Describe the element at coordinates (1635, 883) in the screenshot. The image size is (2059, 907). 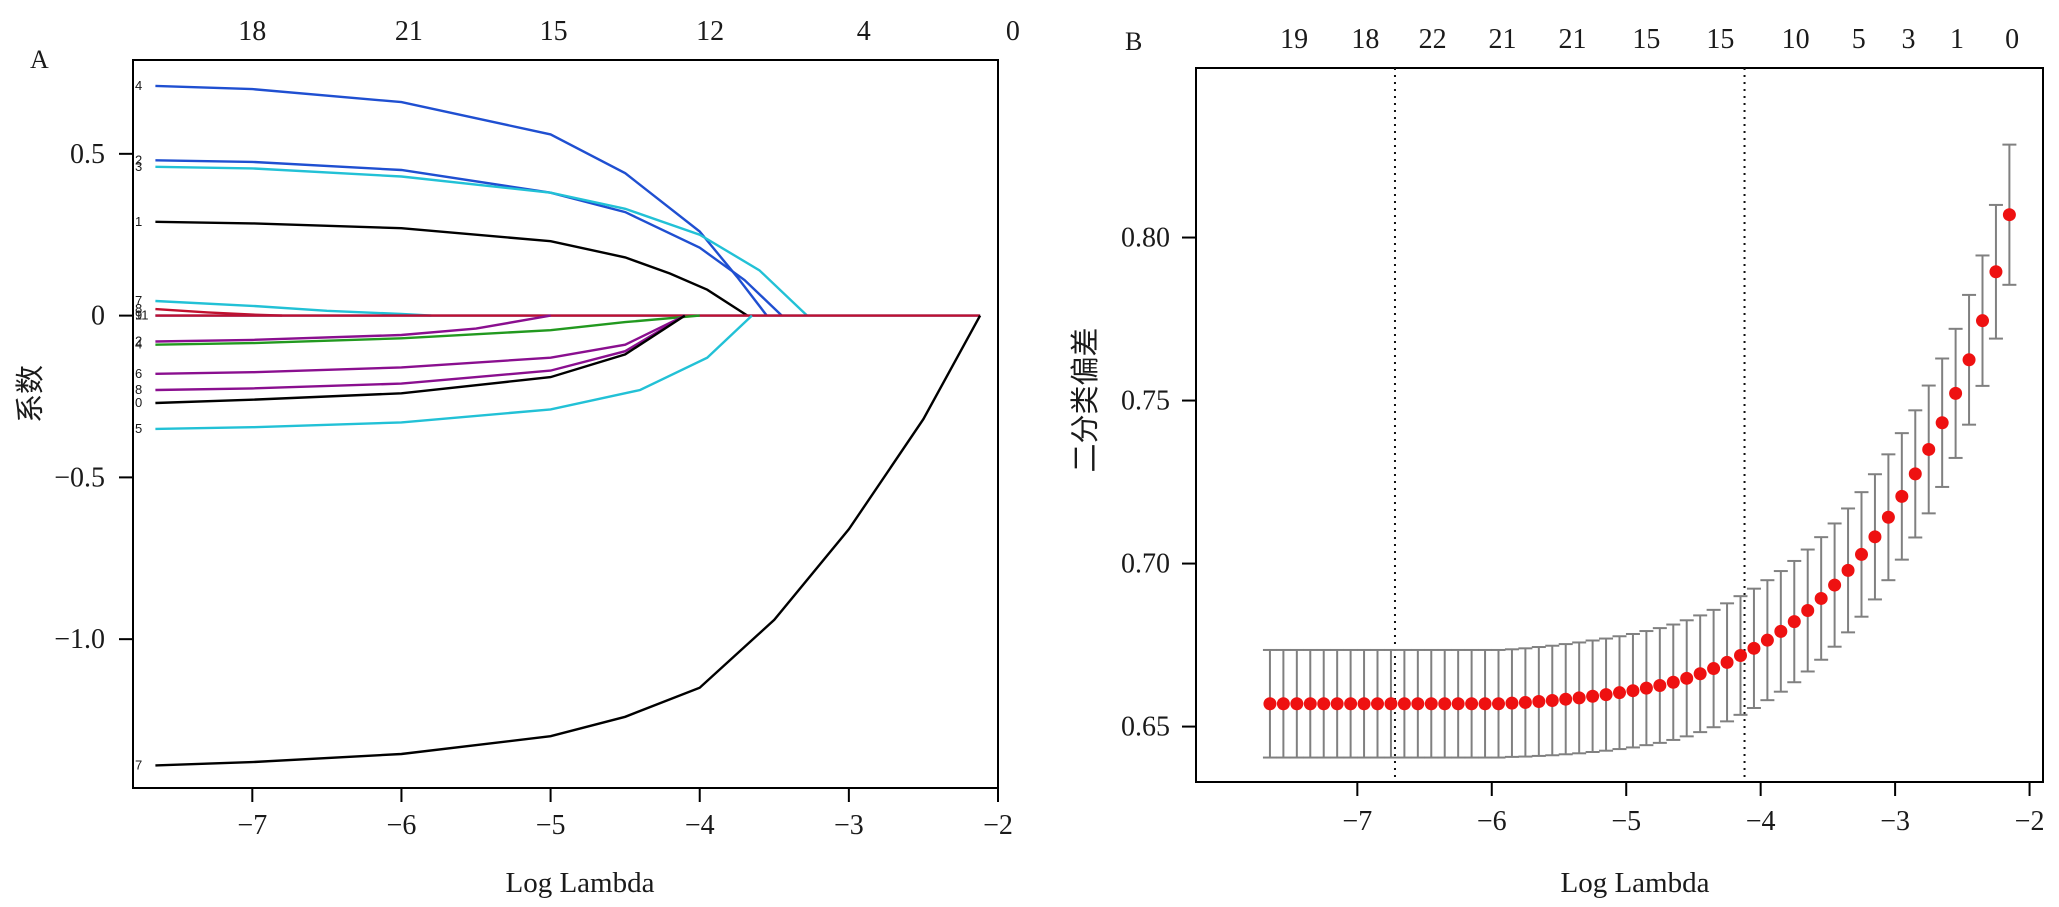
I see `panel-b-x-axis-title: Log Lambda` at that location.